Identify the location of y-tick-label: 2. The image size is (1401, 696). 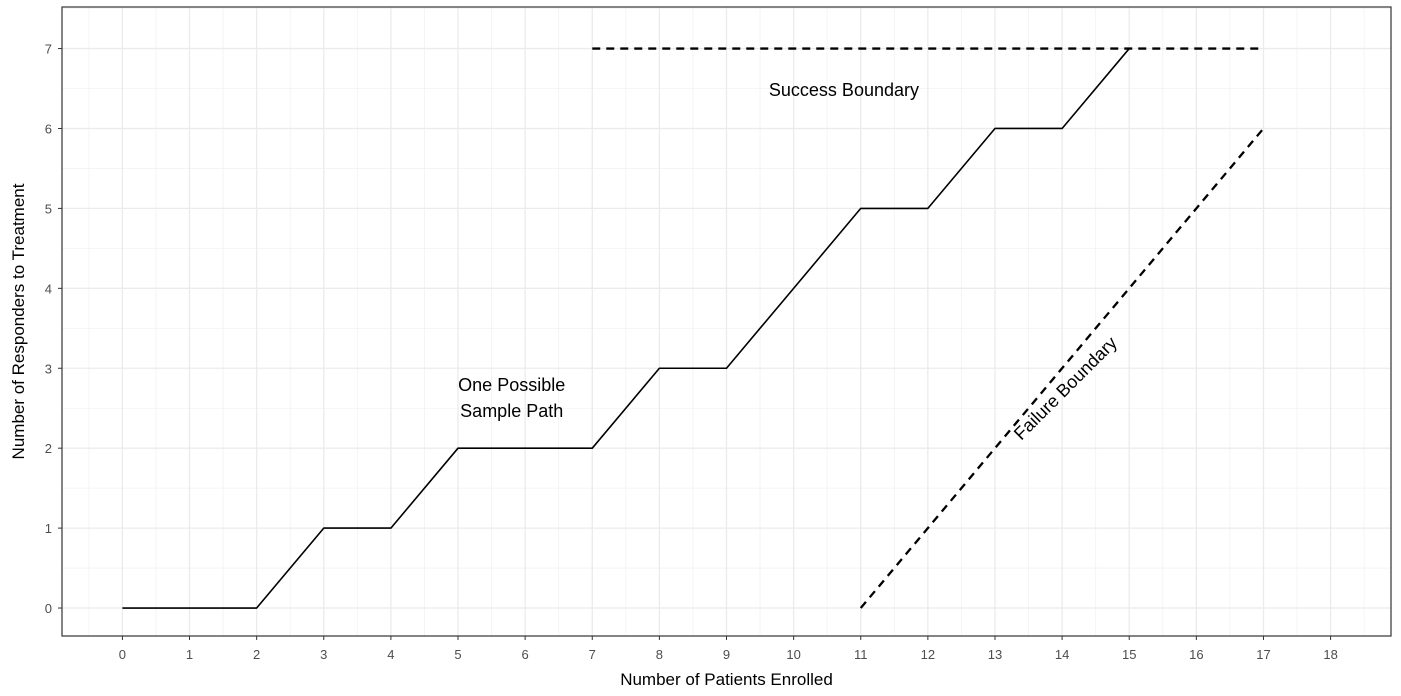
(48, 448).